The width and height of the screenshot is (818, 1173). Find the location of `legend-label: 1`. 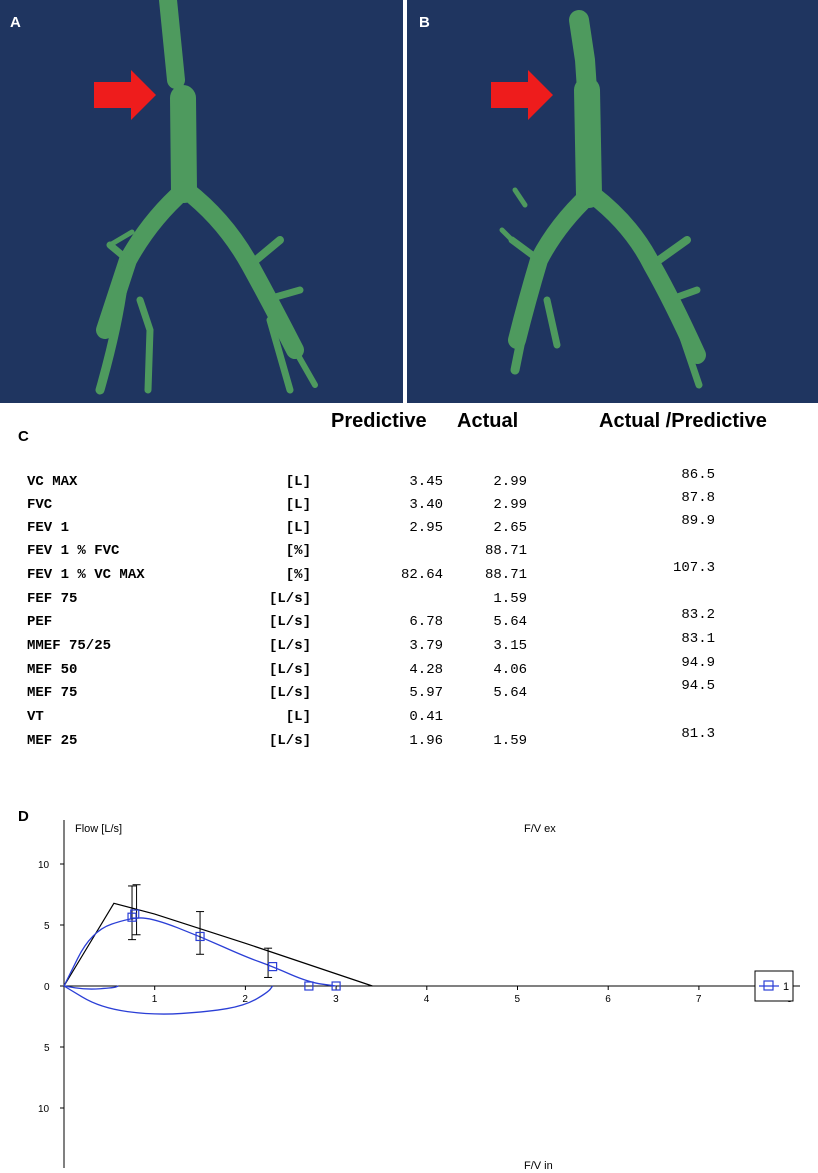

legend-label: 1 is located at coordinates (786, 987).